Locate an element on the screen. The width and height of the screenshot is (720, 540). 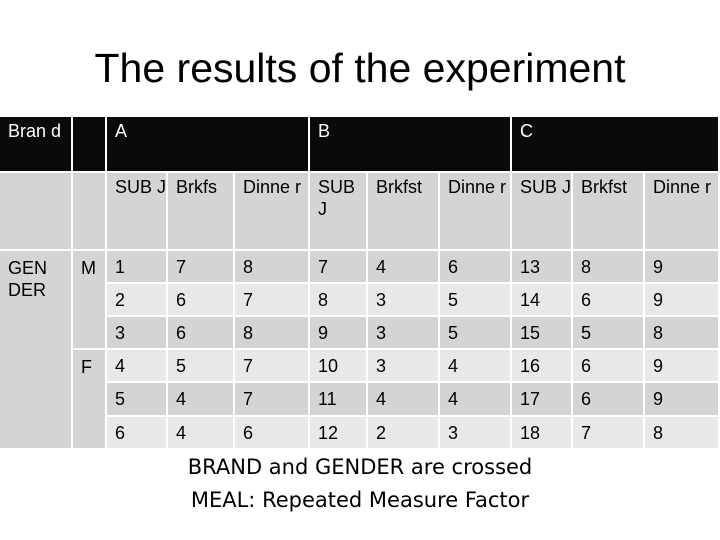
table-cell: 1 is located at coordinates (136, 266).